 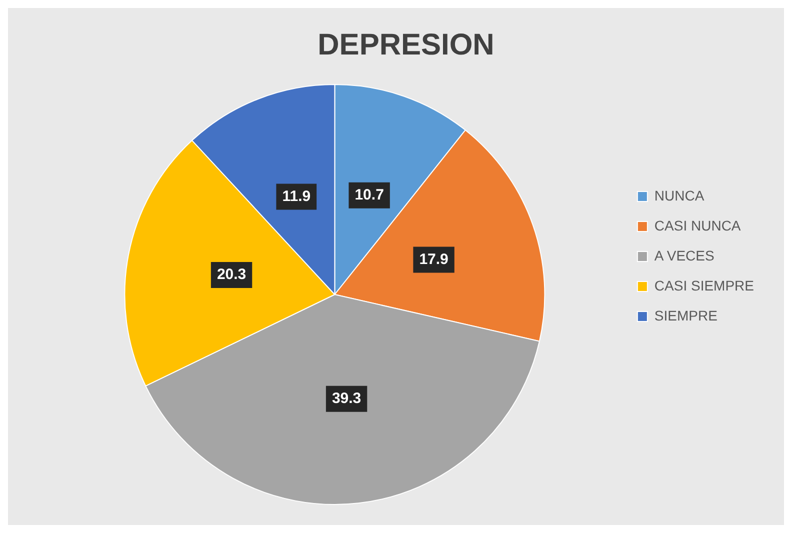 I want to click on data-label: 20.3, so click(x=231, y=275).